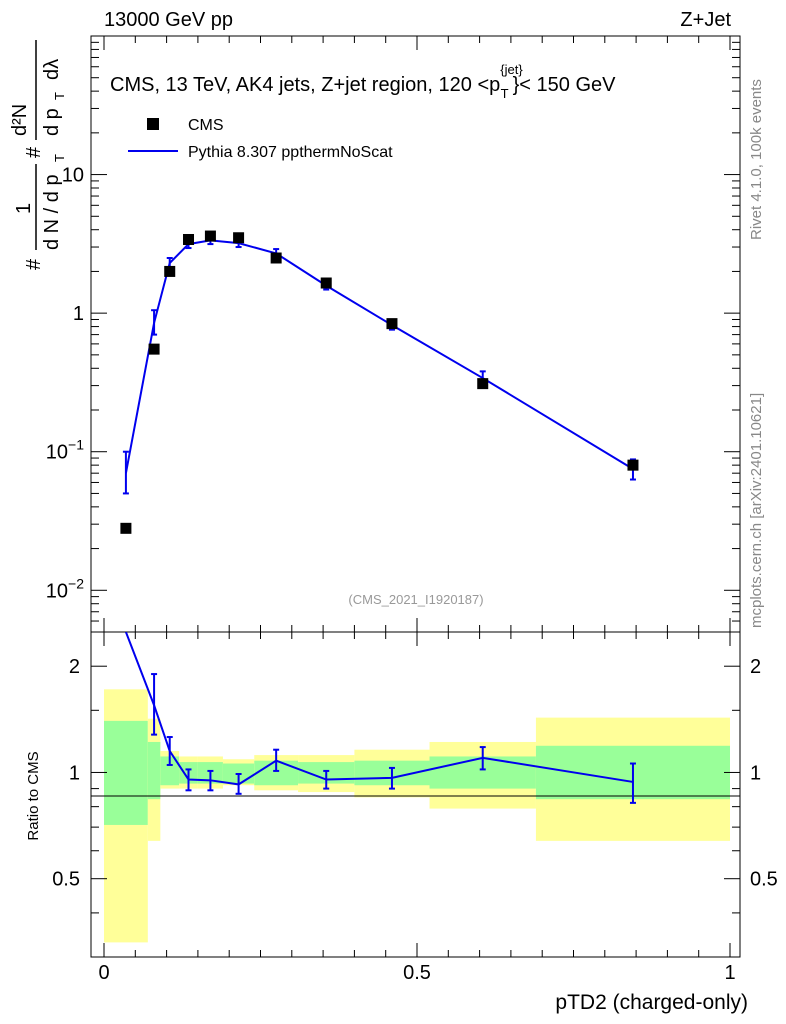 Image resolution: width=786 pixels, height=1024 pixels. What do you see at coordinates (73, 176) in the screenshot?
I see `main-y-tick-label: 10` at bounding box center [73, 176].